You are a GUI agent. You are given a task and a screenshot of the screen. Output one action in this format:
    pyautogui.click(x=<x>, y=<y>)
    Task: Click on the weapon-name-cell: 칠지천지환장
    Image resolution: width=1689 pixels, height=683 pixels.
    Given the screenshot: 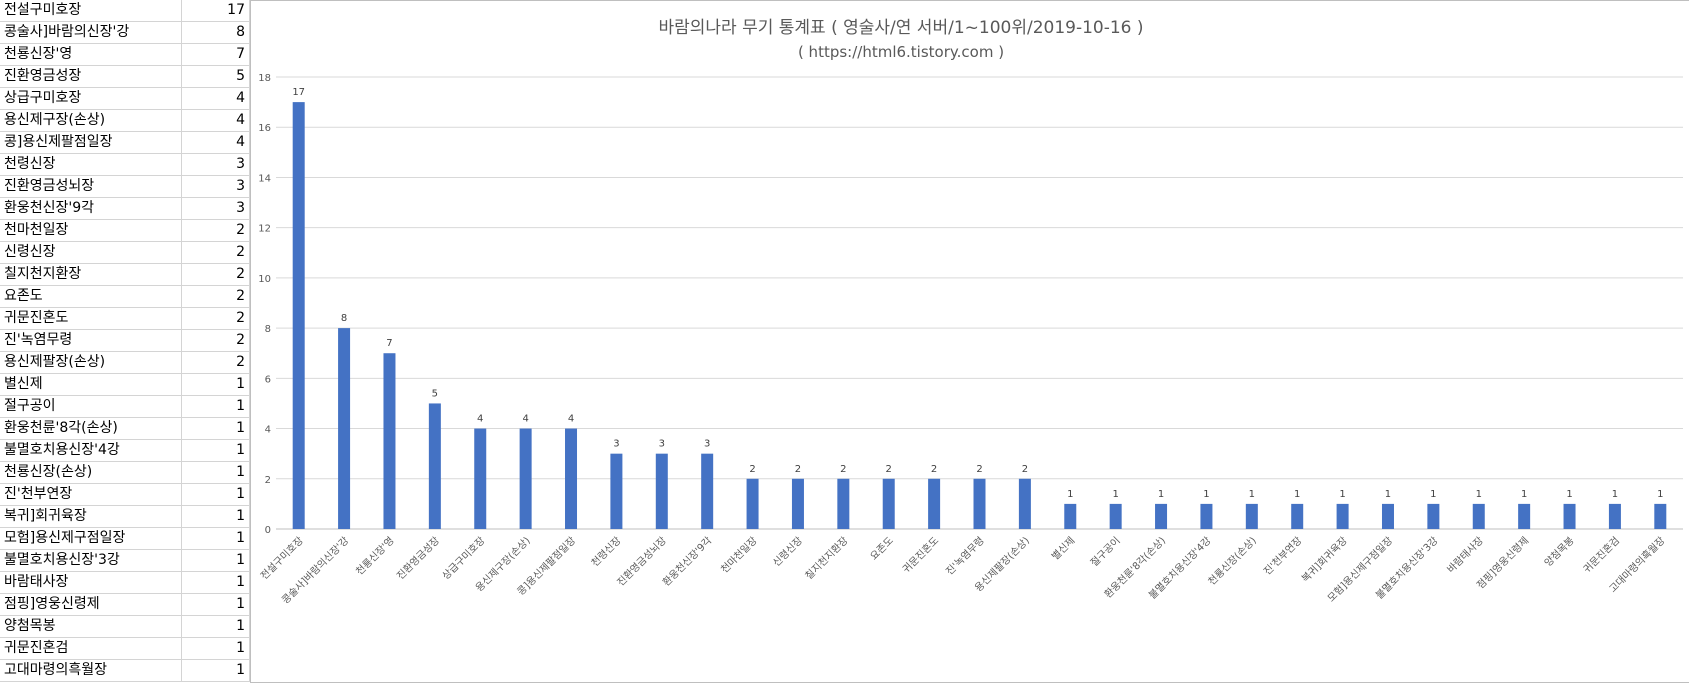 What is the action you would take?
    pyautogui.click(x=91, y=274)
    